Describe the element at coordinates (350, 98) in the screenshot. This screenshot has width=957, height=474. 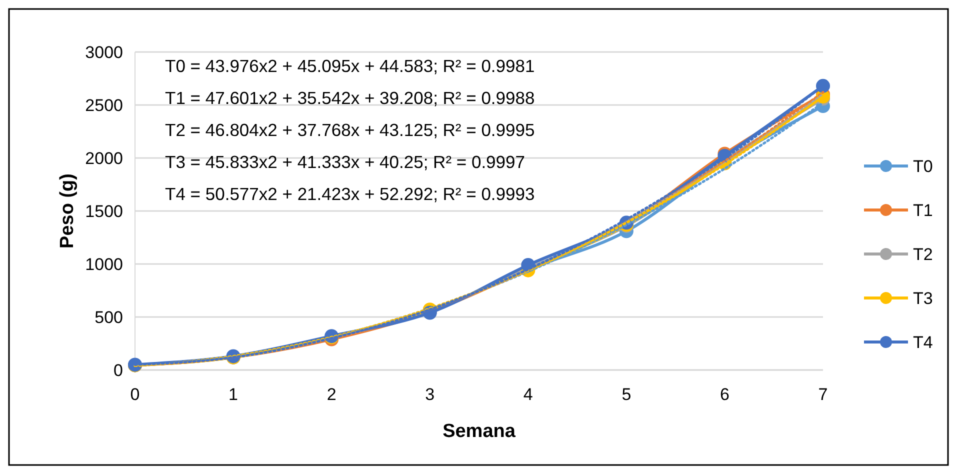
I see `annotation: T1 = 47.601x2 + 35.542x + 39.208; R² = 0.9988` at that location.